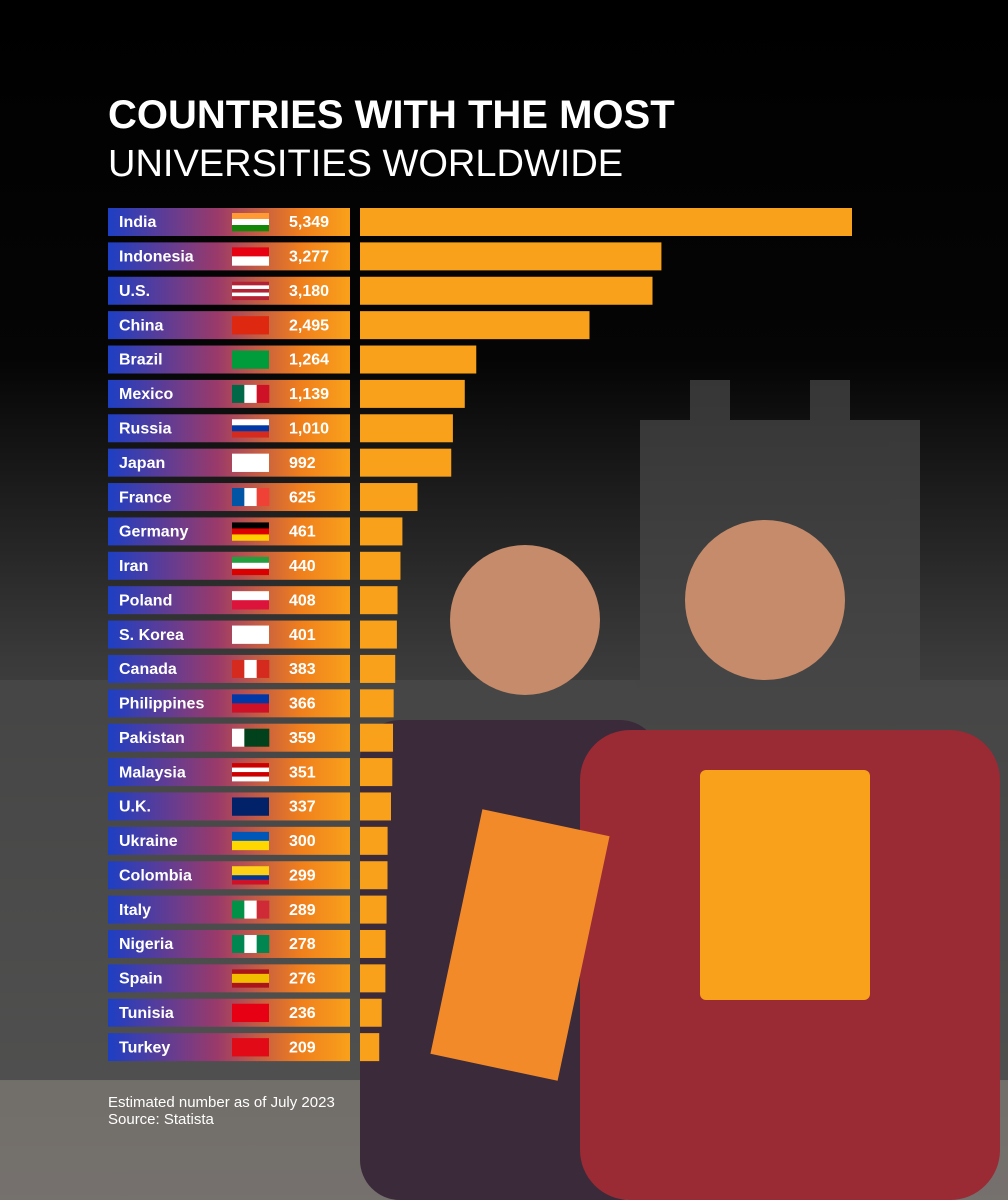 The image size is (1008, 1200). What do you see at coordinates (221, 1102) in the screenshot?
I see `note: Estimated number as of July 2023` at bounding box center [221, 1102].